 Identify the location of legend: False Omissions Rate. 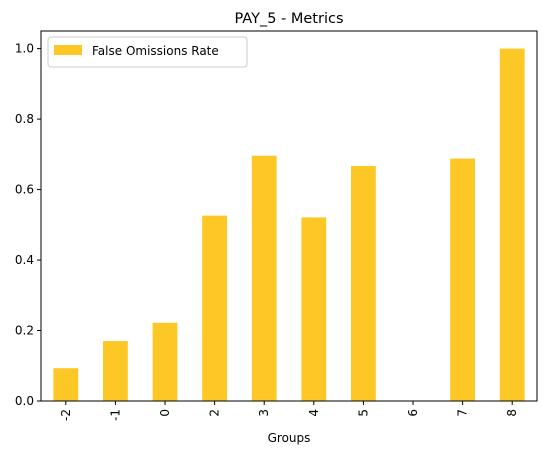
(147, 52).